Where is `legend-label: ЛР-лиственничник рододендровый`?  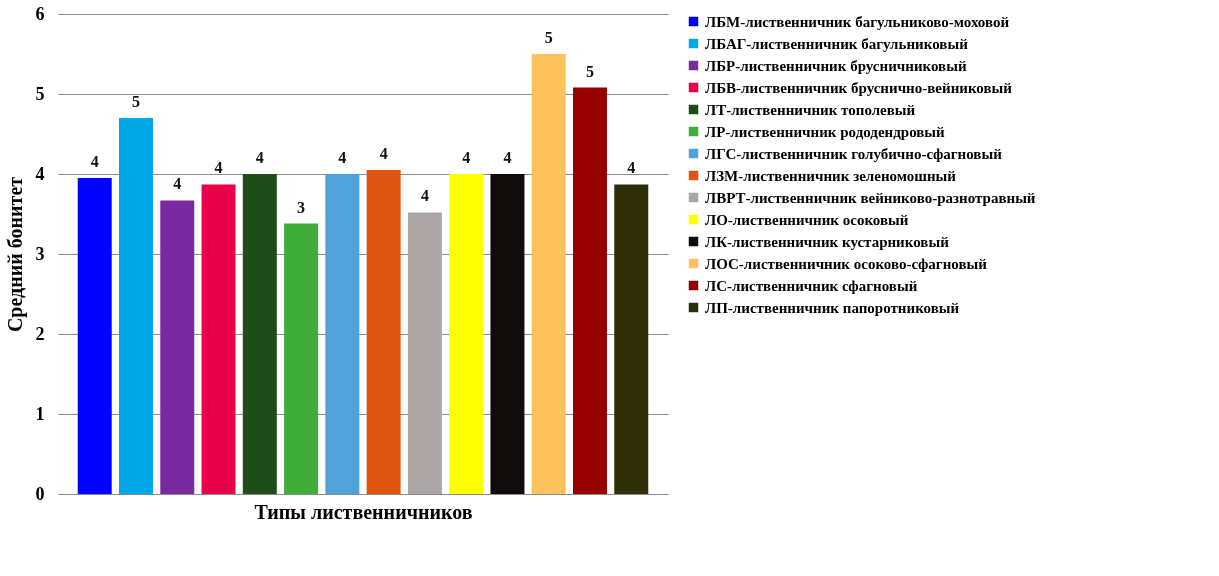 legend-label: ЛР-лиственничник рододендровый is located at coordinates (825, 131).